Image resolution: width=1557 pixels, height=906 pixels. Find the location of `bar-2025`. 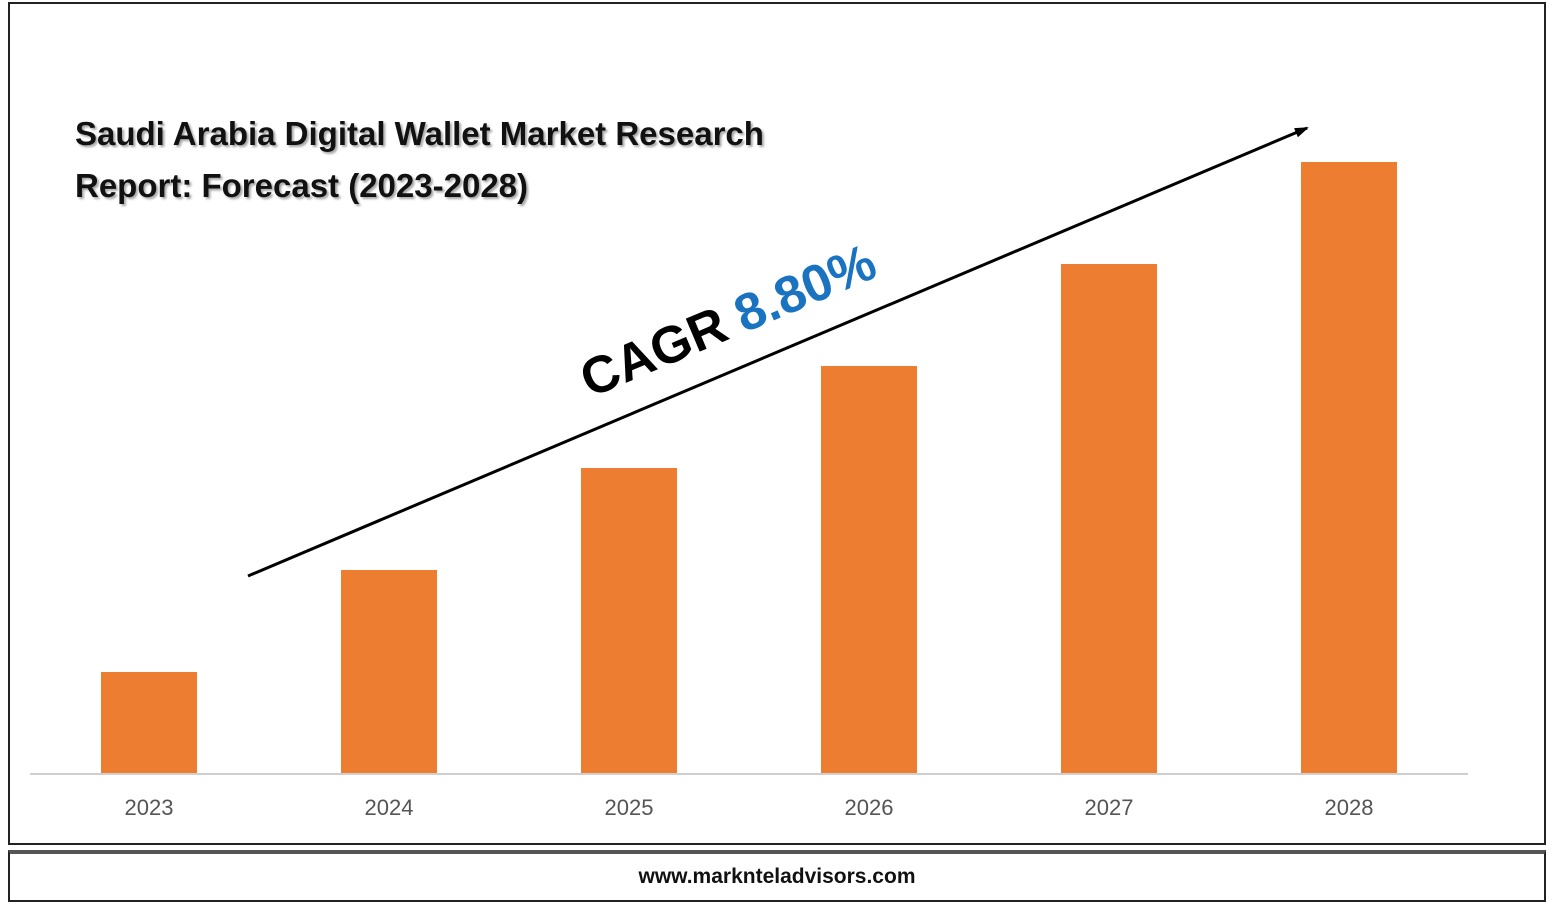

bar-2025 is located at coordinates (629, 621).